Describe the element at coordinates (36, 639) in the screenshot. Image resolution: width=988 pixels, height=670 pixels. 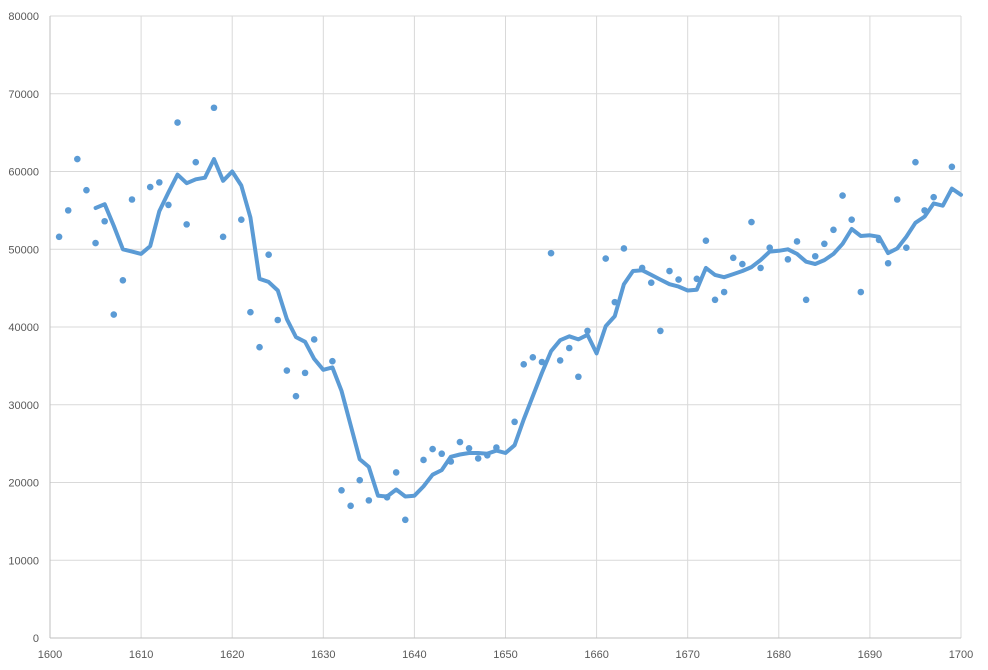
I see `y-tick-label: 0` at that location.